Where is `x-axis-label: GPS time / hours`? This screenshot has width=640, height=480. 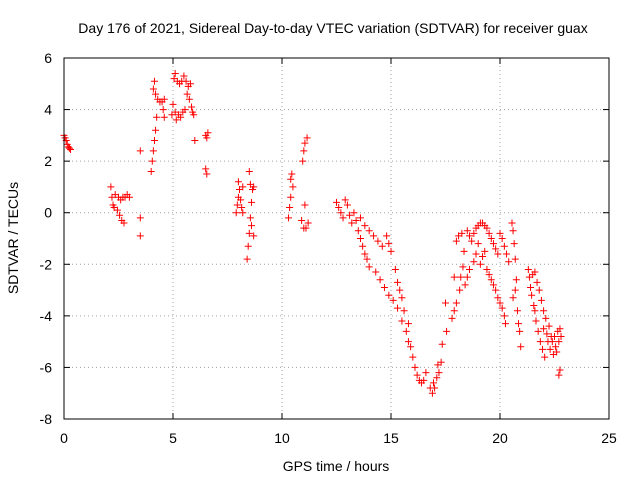 x-axis-label: GPS time / hours is located at coordinates (336, 466).